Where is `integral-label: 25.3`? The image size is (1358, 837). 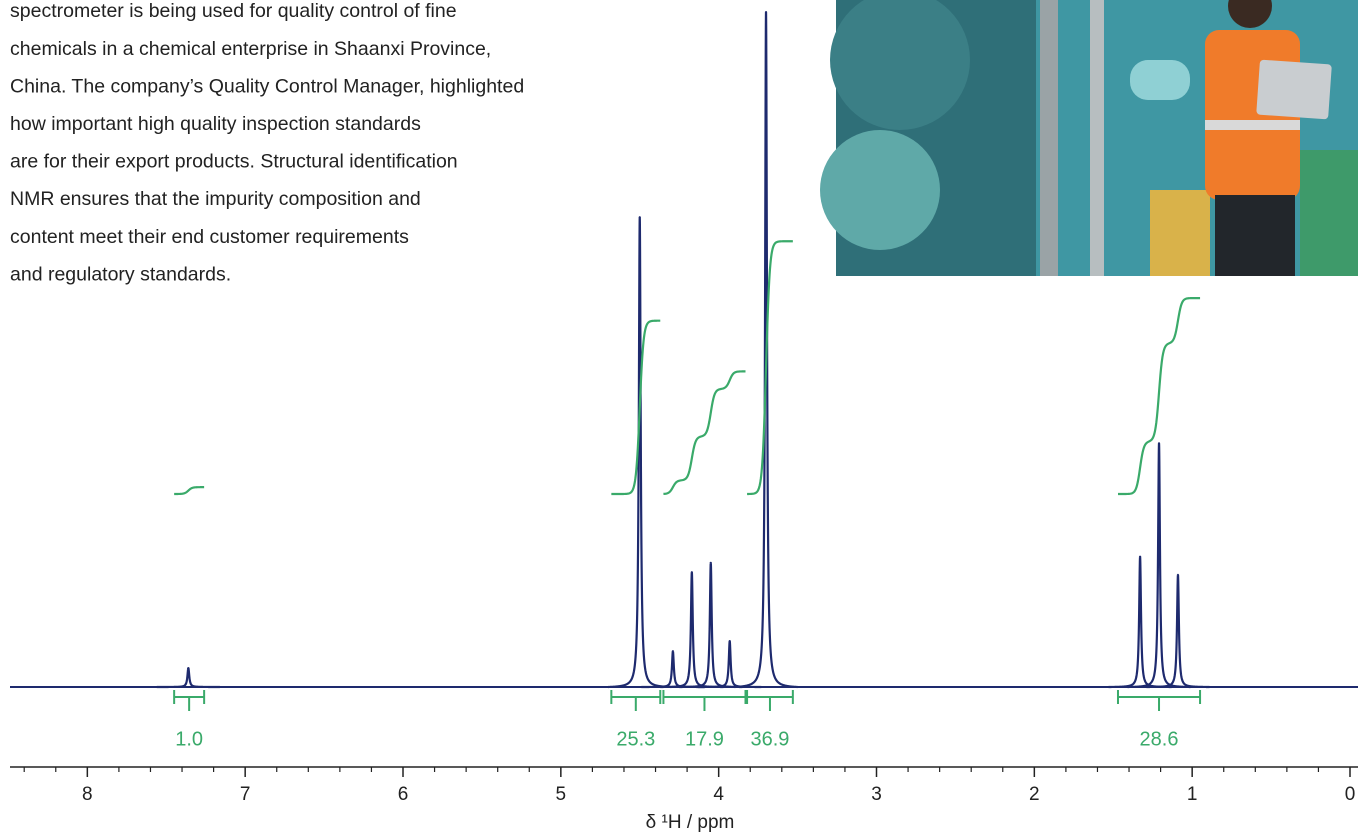 integral-label: 25.3 is located at coordinates (635, 739).